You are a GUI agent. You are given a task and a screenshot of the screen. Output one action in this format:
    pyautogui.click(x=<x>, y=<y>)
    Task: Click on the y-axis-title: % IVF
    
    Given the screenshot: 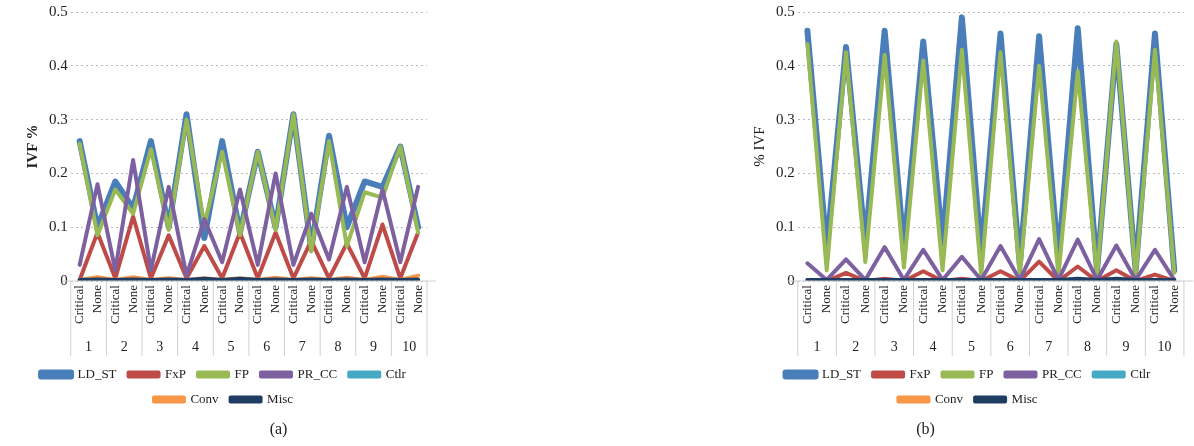 What is the action you would take?
    pyautogui.click(x=758, y=146)
    